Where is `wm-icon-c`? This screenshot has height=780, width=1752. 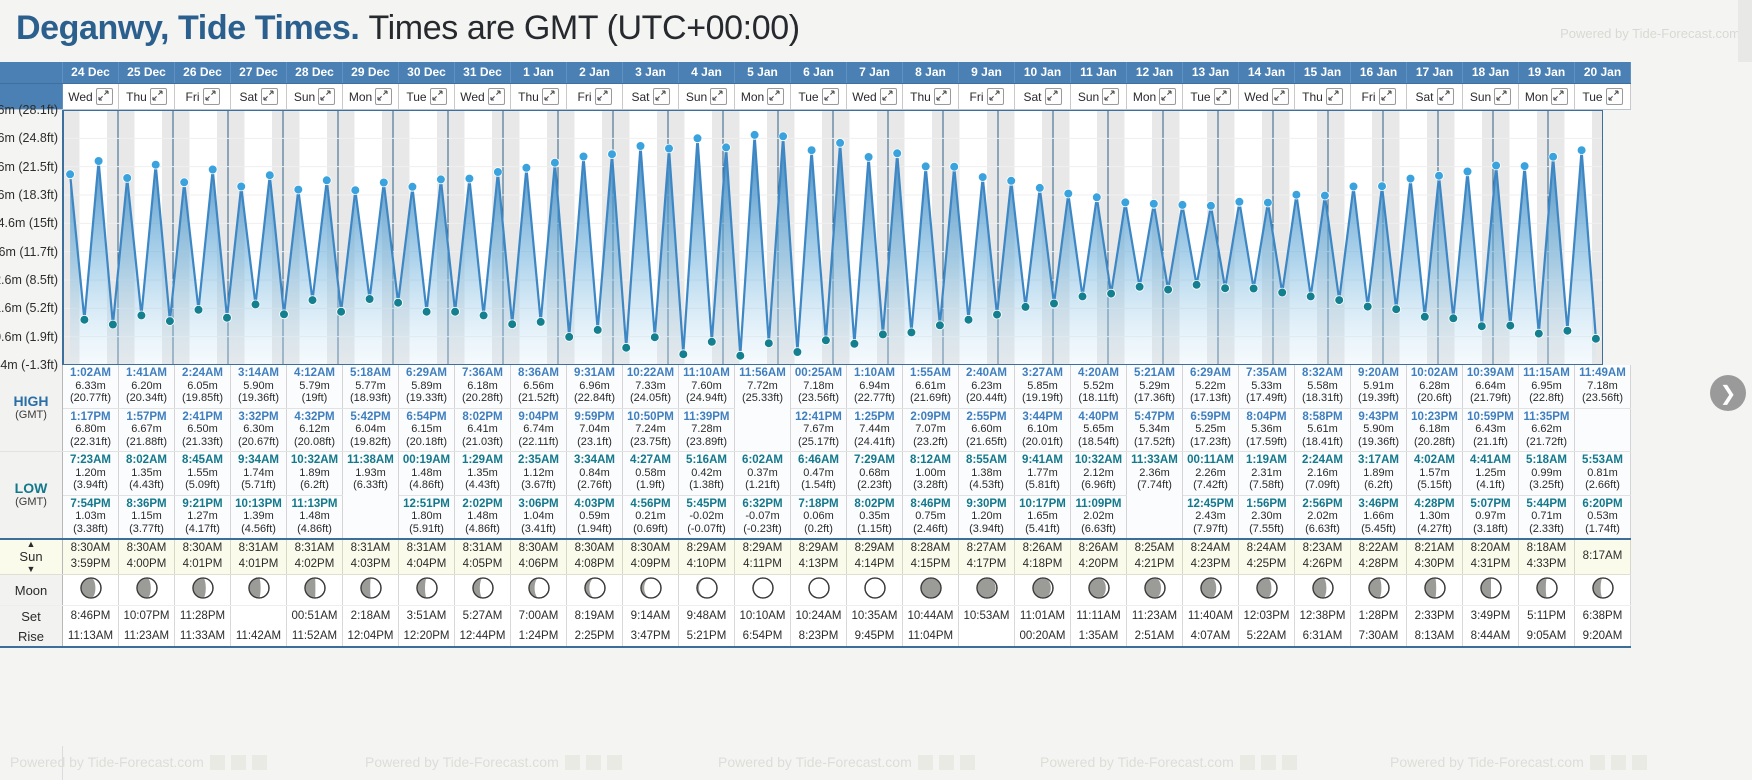 wm-icon-c is located at coordinates (259, 762).